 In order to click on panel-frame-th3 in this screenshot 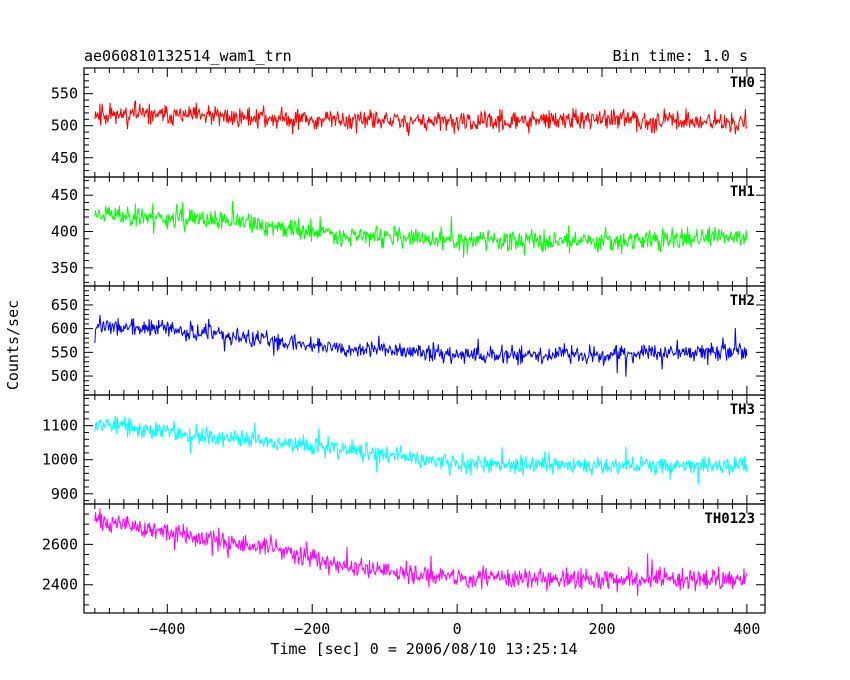, I will do `click(424, 449)`.